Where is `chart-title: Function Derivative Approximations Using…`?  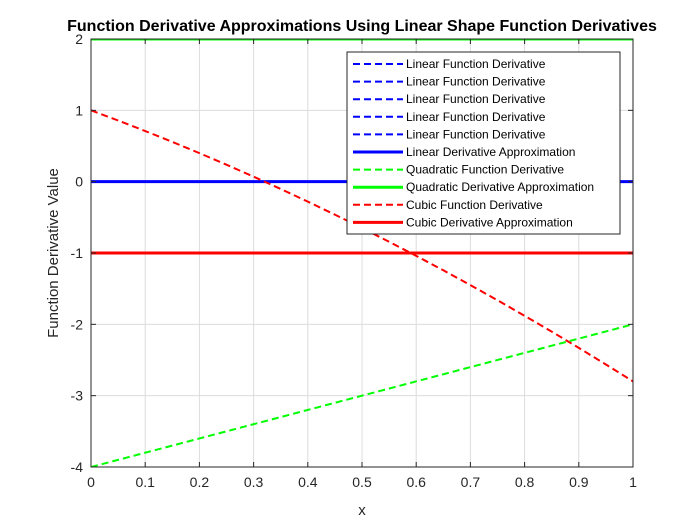
chart-title: Function Derivative Approximations Using… is located at coordinates (362, 26).